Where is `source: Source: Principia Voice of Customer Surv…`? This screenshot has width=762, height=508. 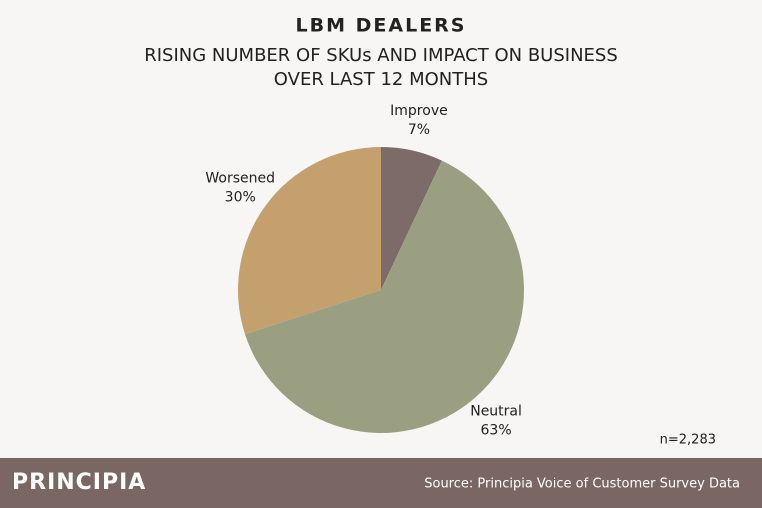 source: Source: Principia Voice of Customer Surv… is located at coordinates (582, 484).